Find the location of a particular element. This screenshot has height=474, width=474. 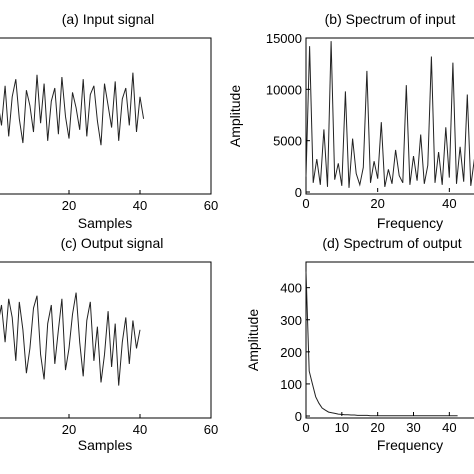

panel-d-ytick-label: 300 is located at coordinates (291, 320).